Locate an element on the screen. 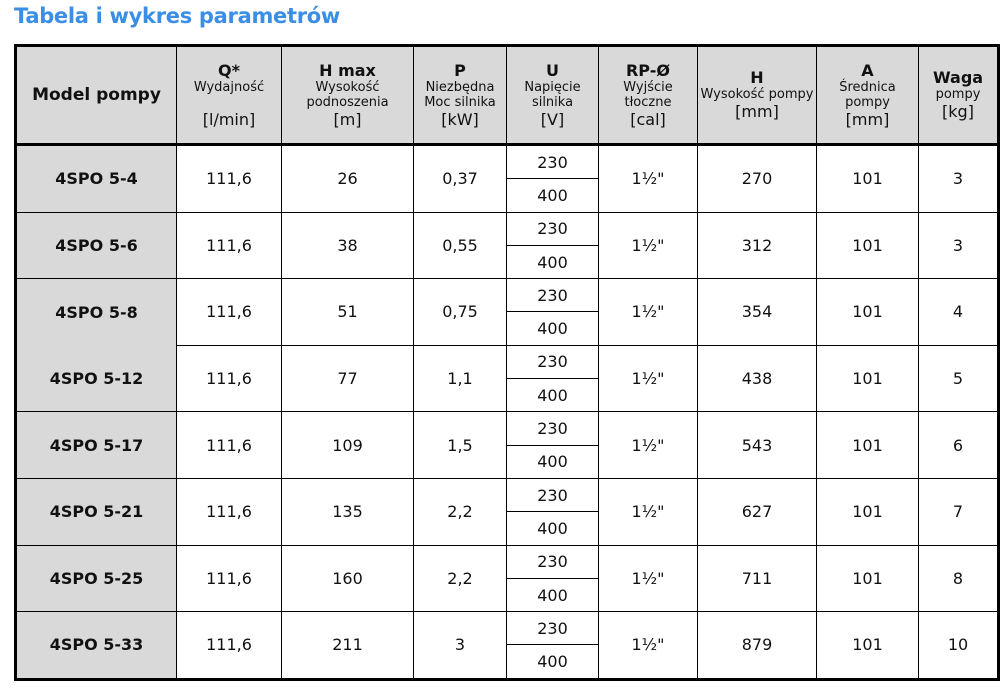  table-row: 4SPO 5-33 111,6 211 3 230 1½" 879 101 10 is located at coordinates (507, 645).